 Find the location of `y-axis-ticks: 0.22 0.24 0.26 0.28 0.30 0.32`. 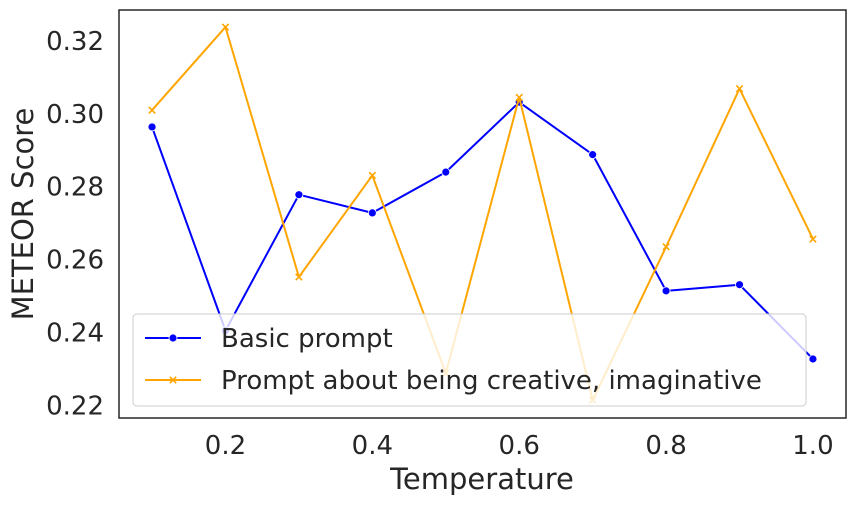

y-axis-ticks: 0.22 0.24 0.26 0.28 0.30 0.32 is located at coordinates (75, 224).